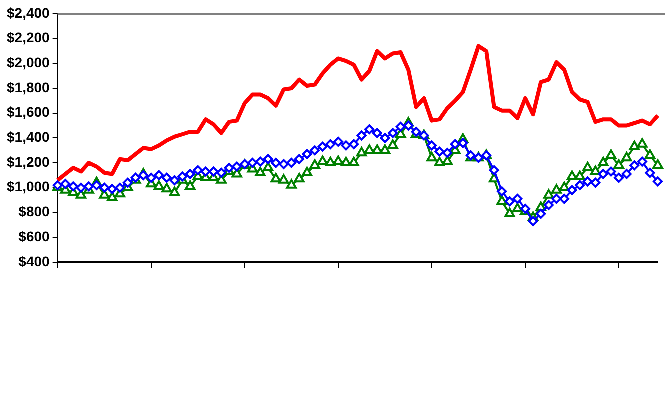 This screenshot has height=414, width=665. What do you see at coordinates (34, 212) in the screenshot?
I see `y-tick-label: $800` at bounding box center [34, 212].